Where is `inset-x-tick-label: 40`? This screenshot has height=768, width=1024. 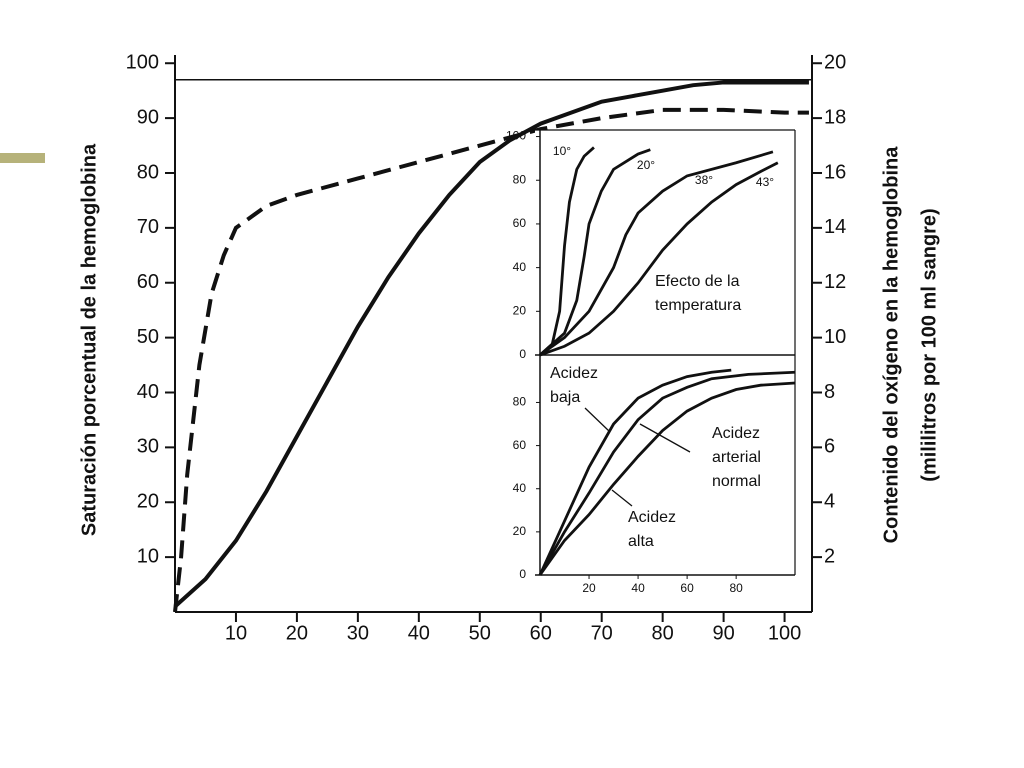
inset-x-tick-label: 40 is located at coordinates (638, 588).